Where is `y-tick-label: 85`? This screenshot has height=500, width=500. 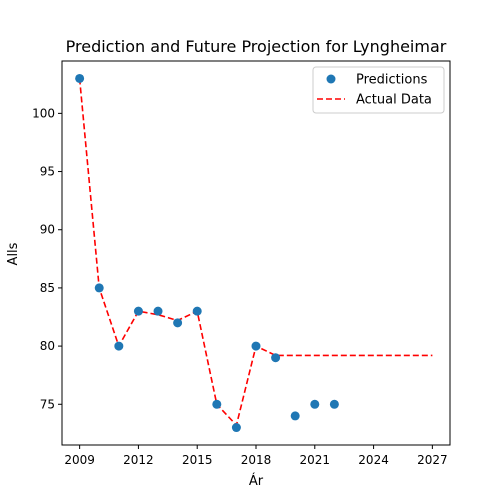 y-tick-label: 85 is located at coordinates (47, 288).